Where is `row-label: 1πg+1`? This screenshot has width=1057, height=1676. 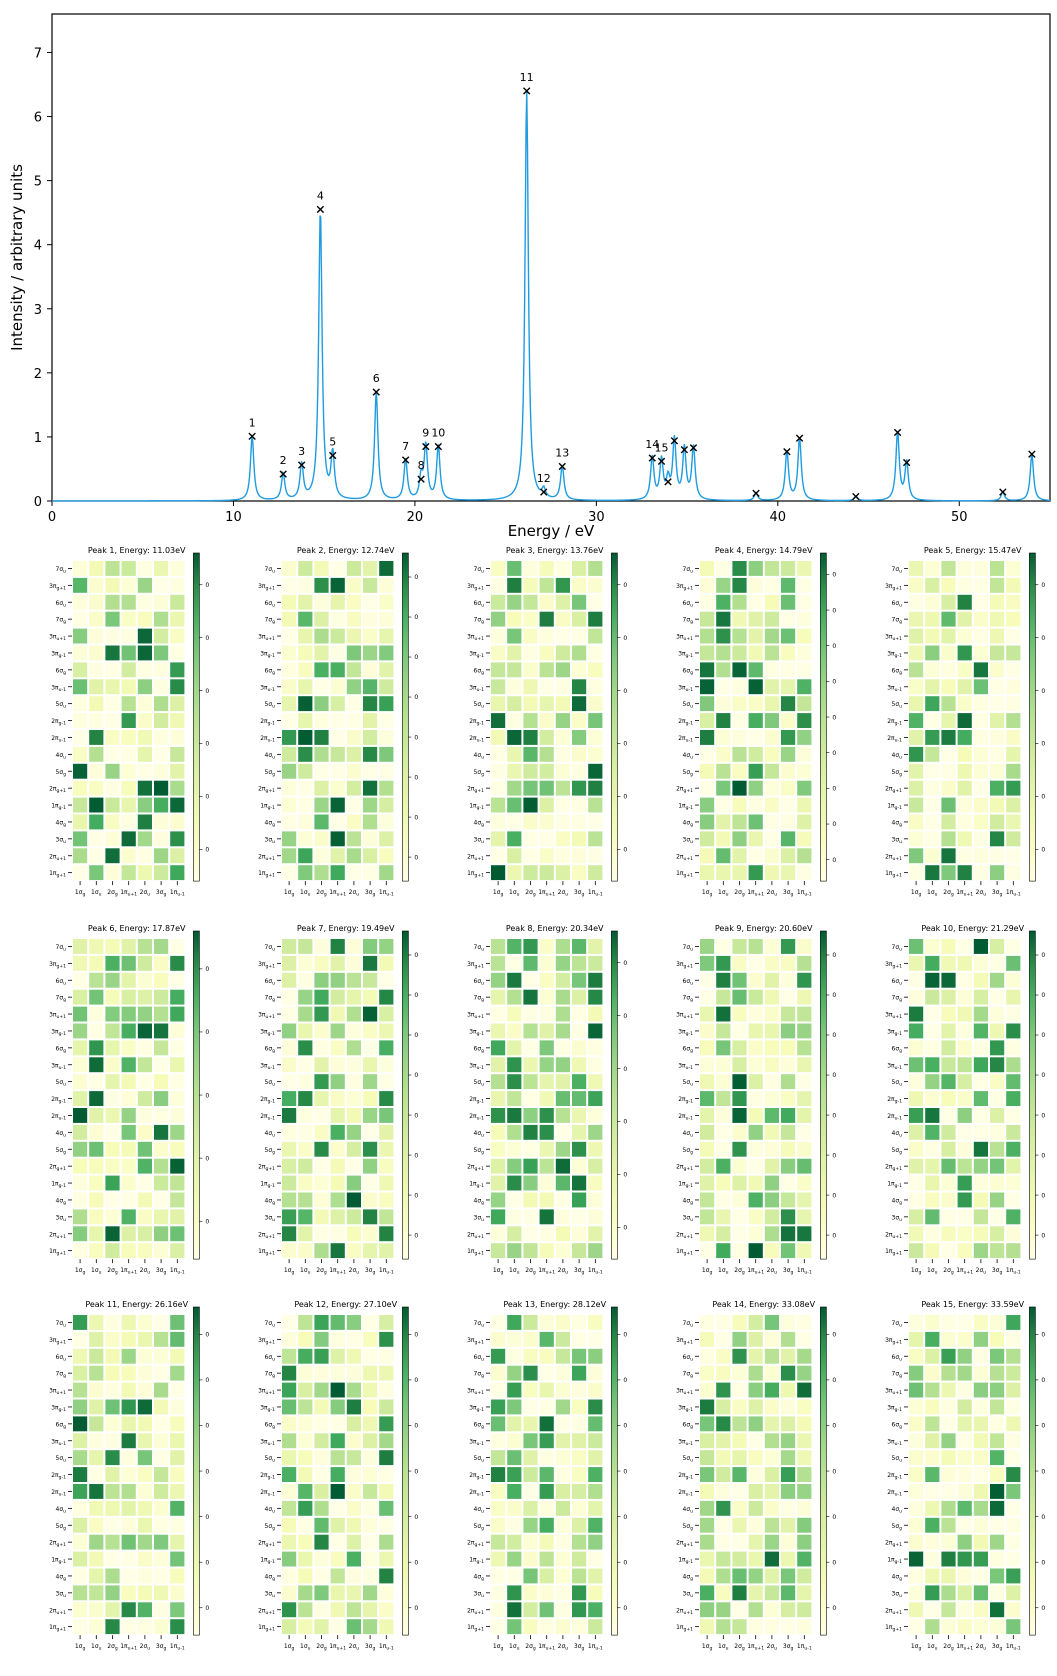
row-label: 1πg+1 is located at coordinates (475, 874).